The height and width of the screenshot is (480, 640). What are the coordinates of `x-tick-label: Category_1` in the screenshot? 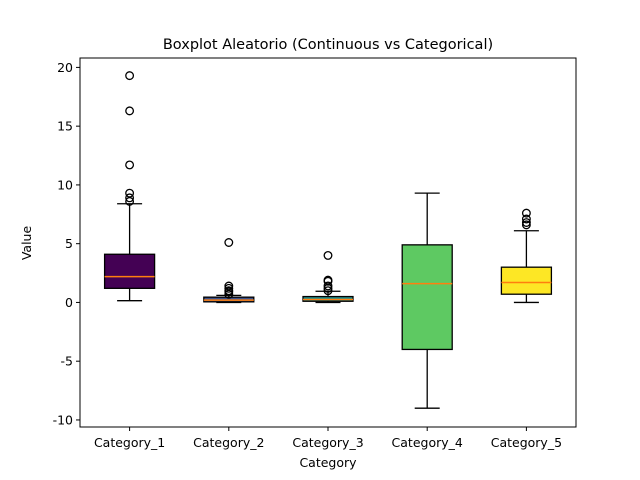 It's located at (129, 442).